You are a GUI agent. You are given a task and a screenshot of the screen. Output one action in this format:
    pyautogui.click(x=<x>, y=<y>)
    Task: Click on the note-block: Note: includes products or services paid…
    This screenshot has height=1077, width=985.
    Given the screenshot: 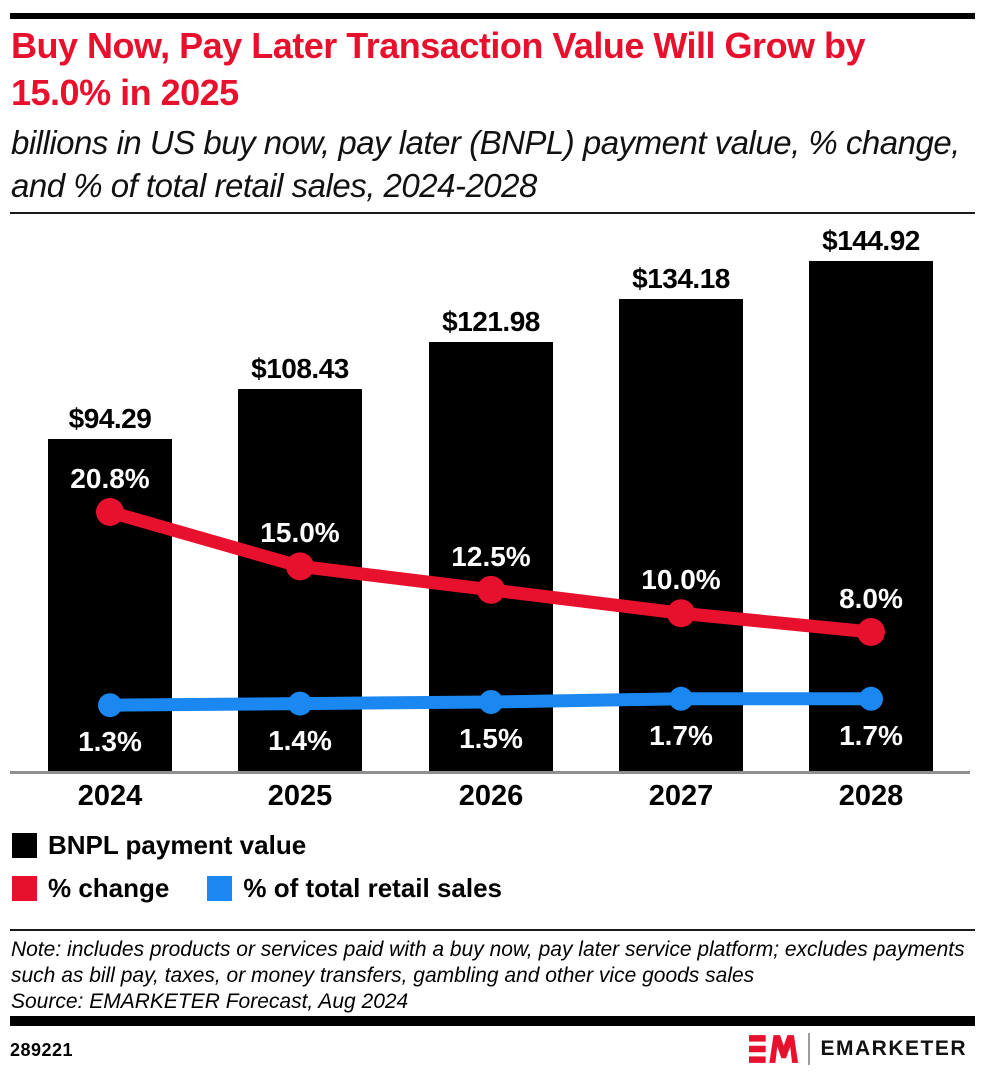 What is the action you would take?
    pyautogui.click(x=490, y=976)
    